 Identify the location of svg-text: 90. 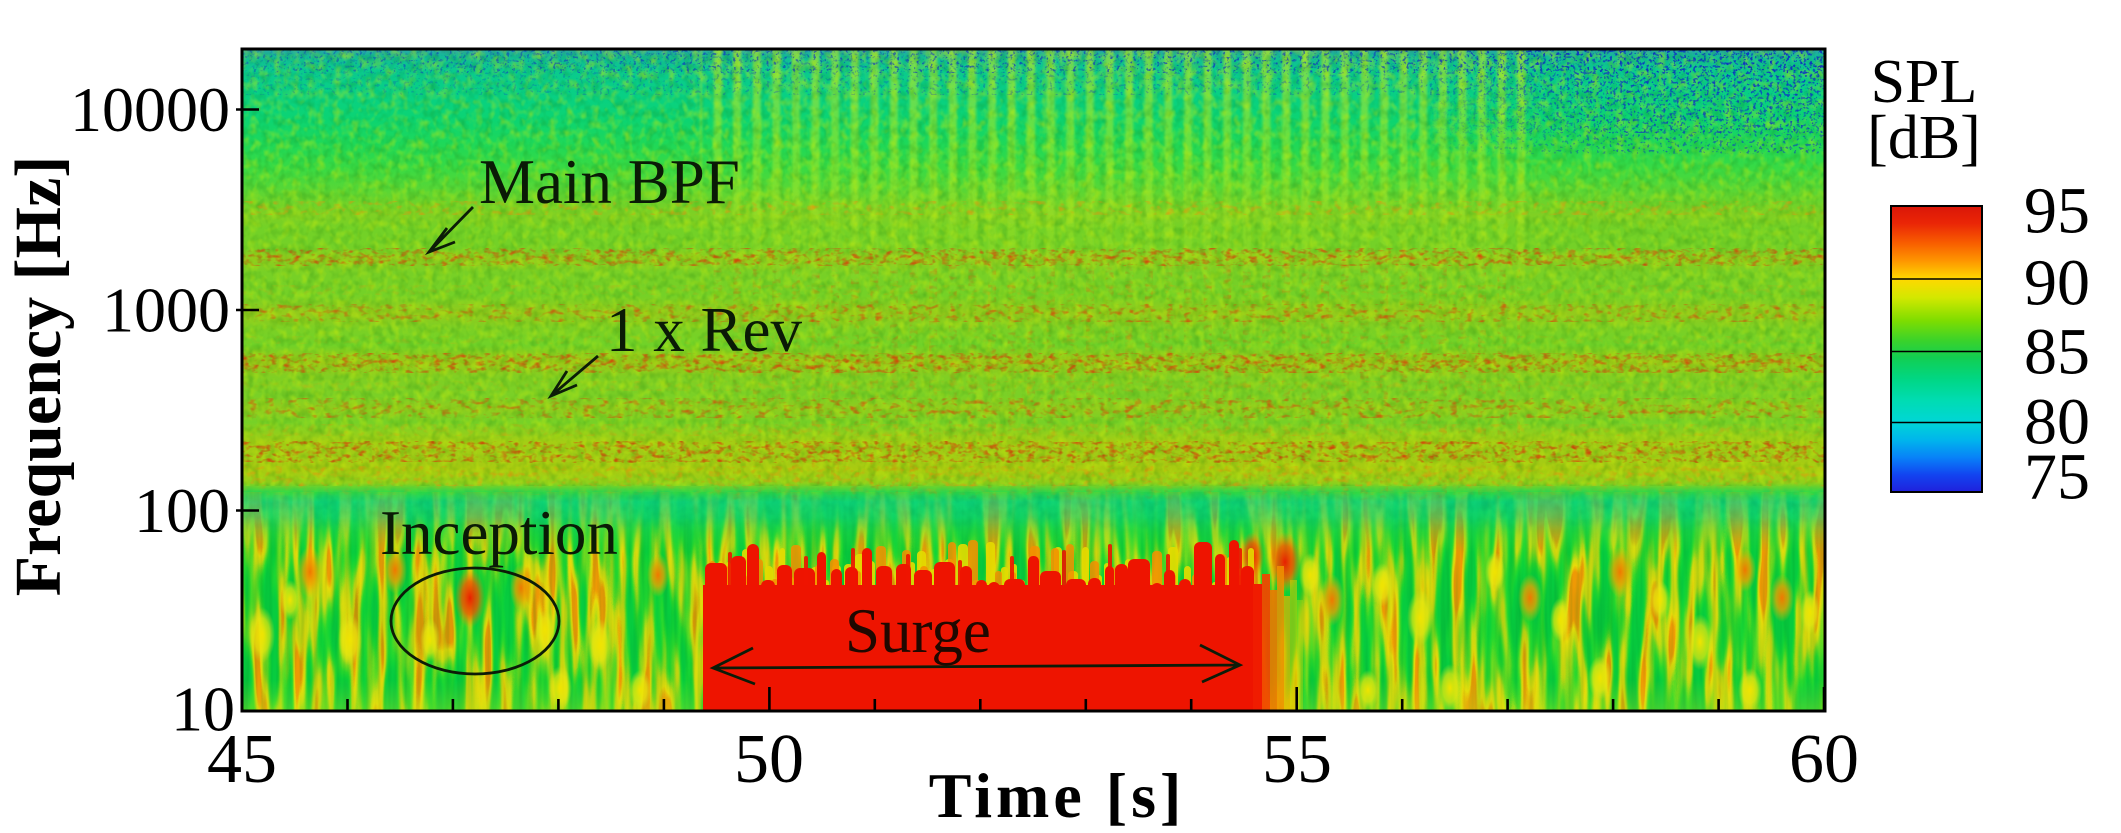
(2057, 283).